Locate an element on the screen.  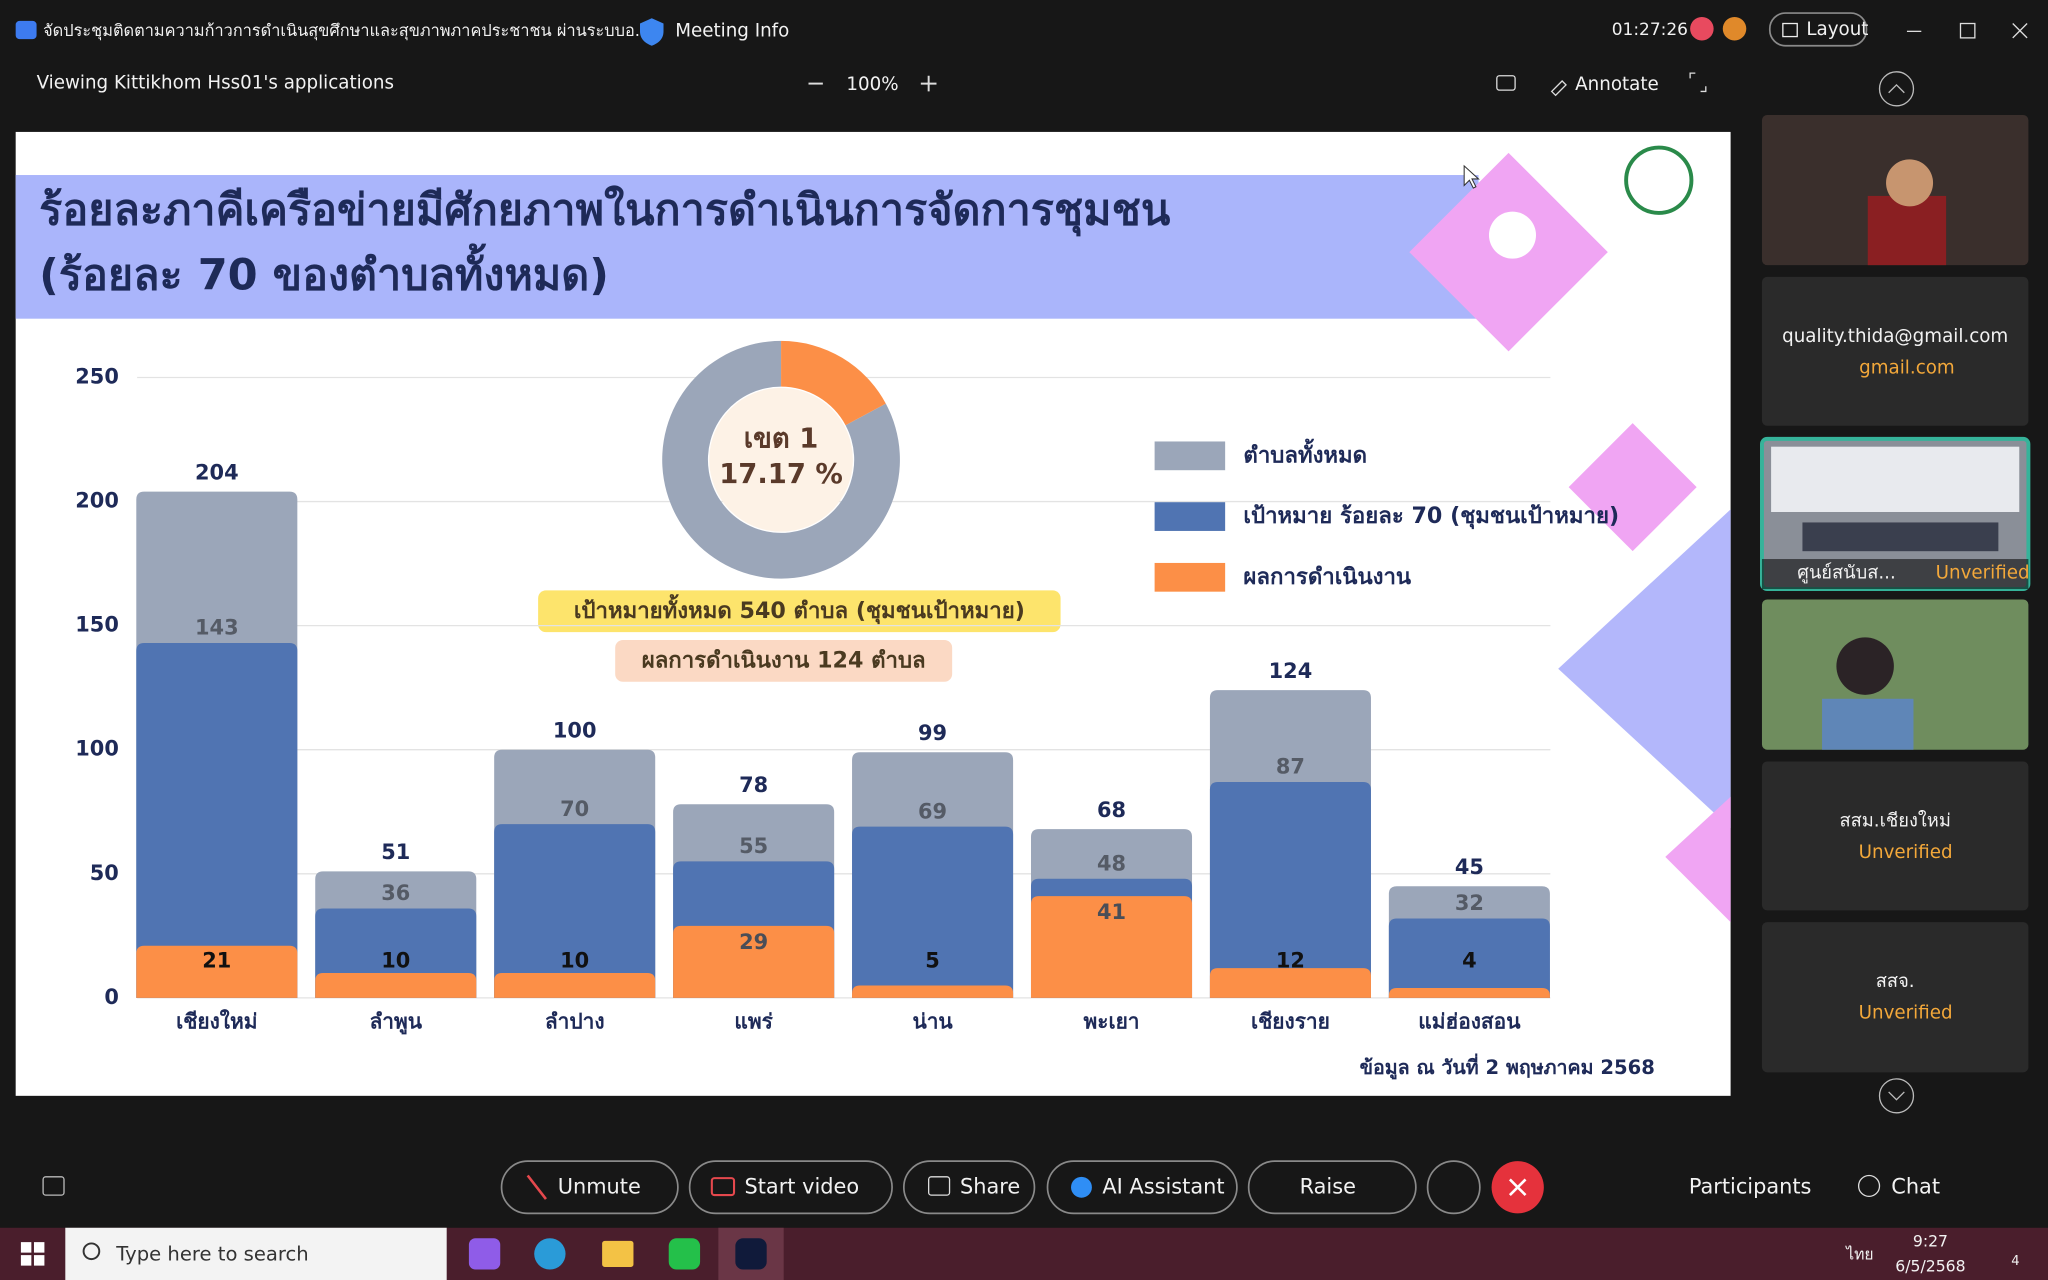
search-placeholder: Type here to search is located at coordinates (211, 1254).